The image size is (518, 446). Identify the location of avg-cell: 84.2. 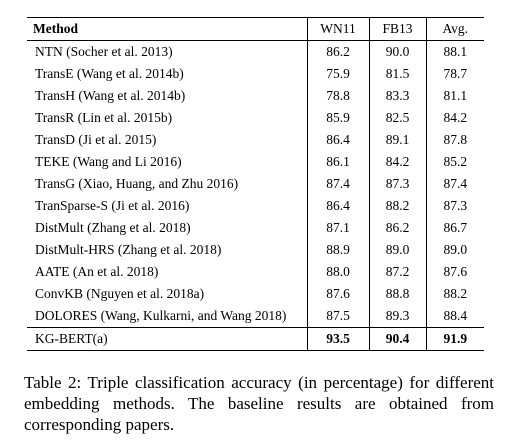
(455, 117).